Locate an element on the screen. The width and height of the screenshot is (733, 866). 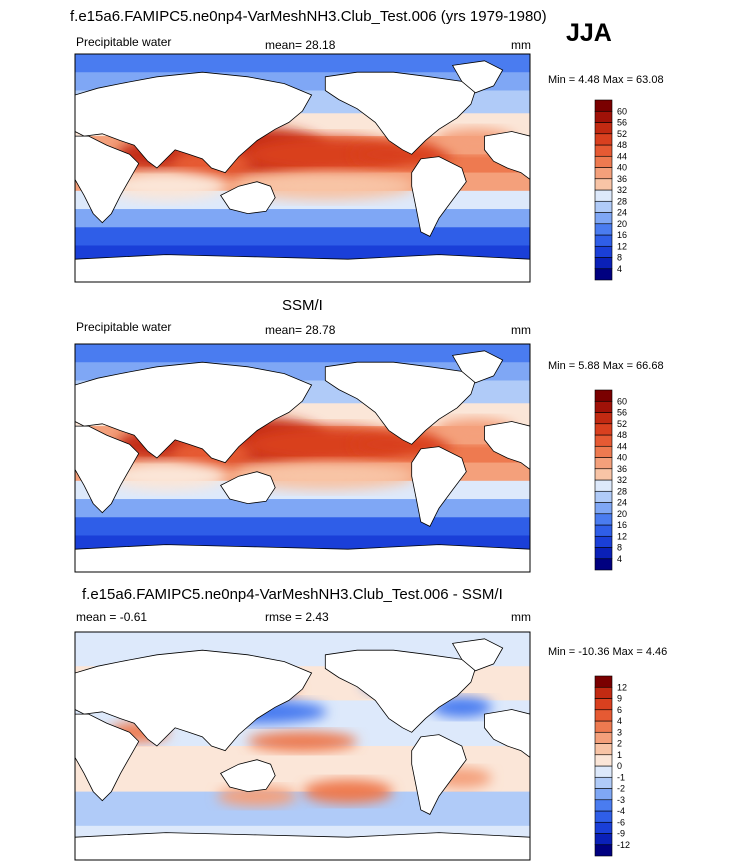
colorbar-tick-label: 40 is located at coordinates (622, 168).